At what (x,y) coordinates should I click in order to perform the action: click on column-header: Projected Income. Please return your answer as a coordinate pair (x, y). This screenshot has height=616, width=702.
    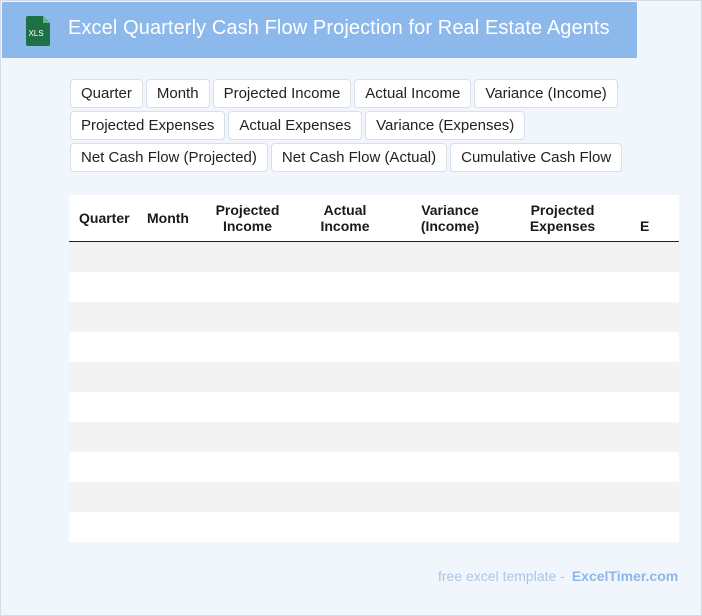
    Looking at the image, I should click on (250, 218).